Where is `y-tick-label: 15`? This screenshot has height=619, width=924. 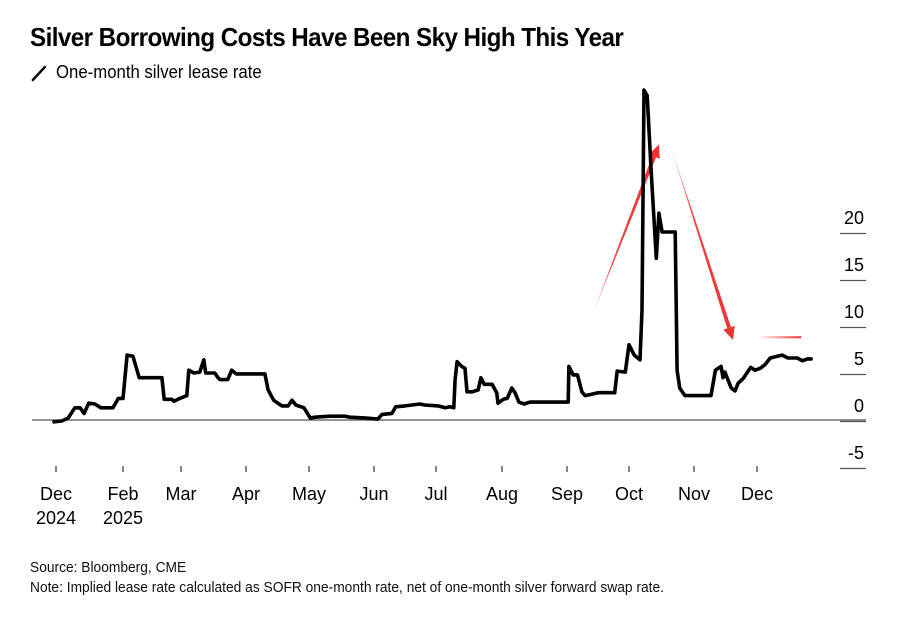 y-tick-label: 15 is located at coordinates (854, 265).